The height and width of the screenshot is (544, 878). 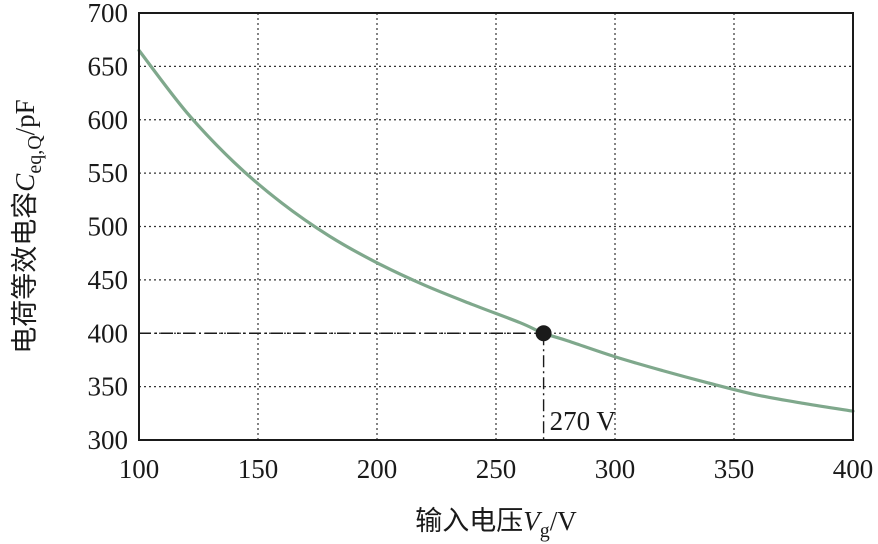 I want to click on y-tick-label-350: 350, so click(x=108, y=387).